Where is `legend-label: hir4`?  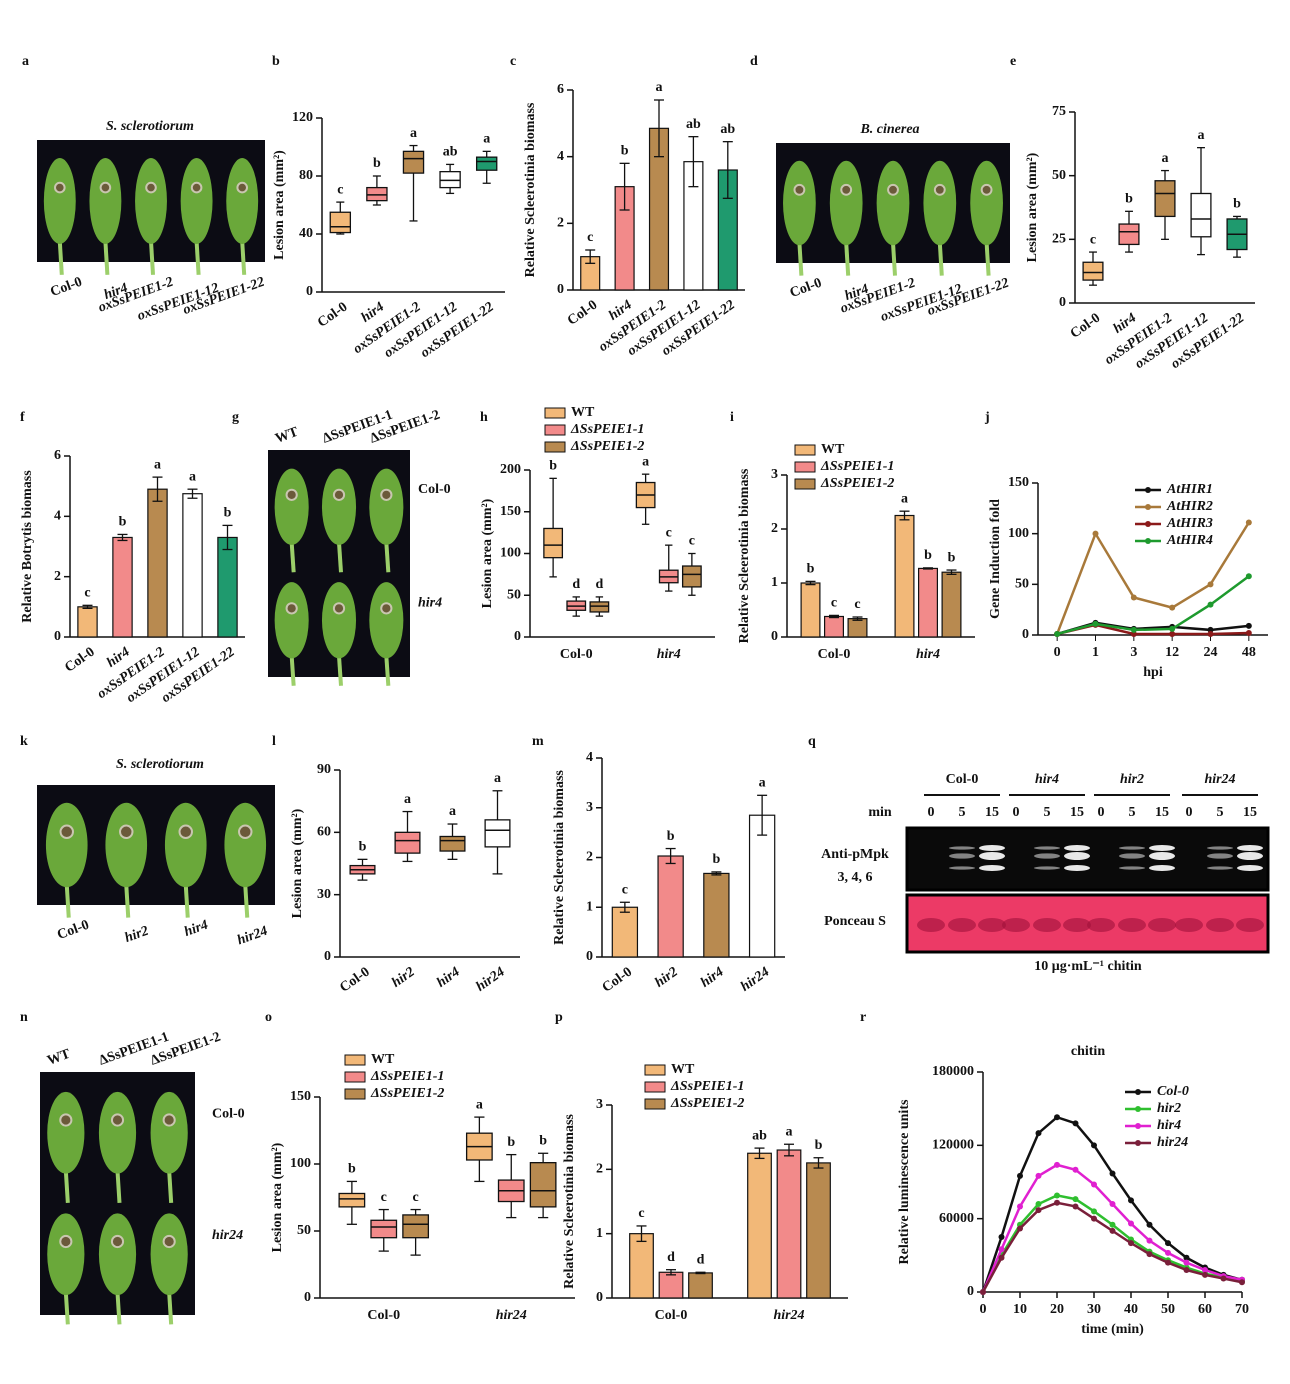
legend-label: hir4 is located at coordinates (1169, 1125).